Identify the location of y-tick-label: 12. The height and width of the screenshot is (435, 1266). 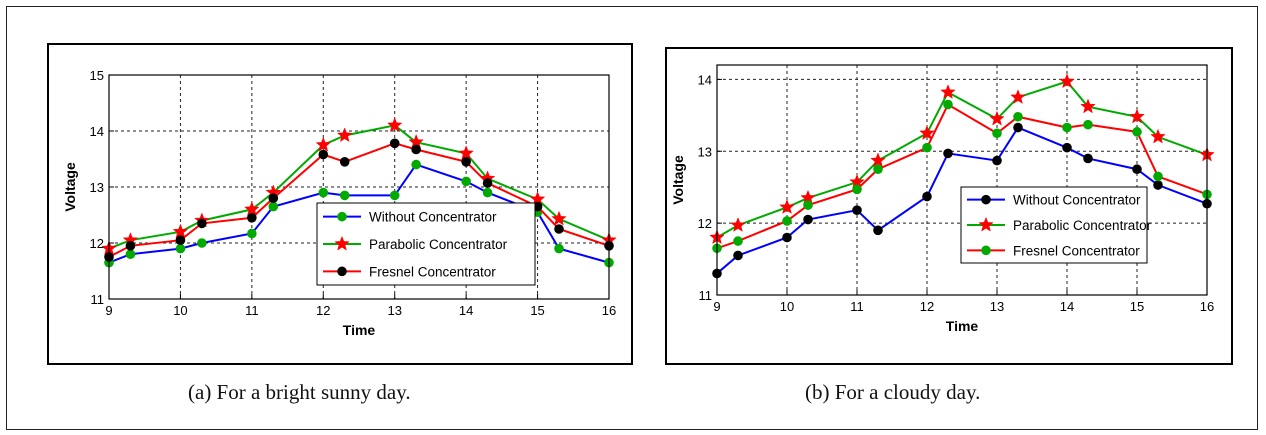
(705, 223).